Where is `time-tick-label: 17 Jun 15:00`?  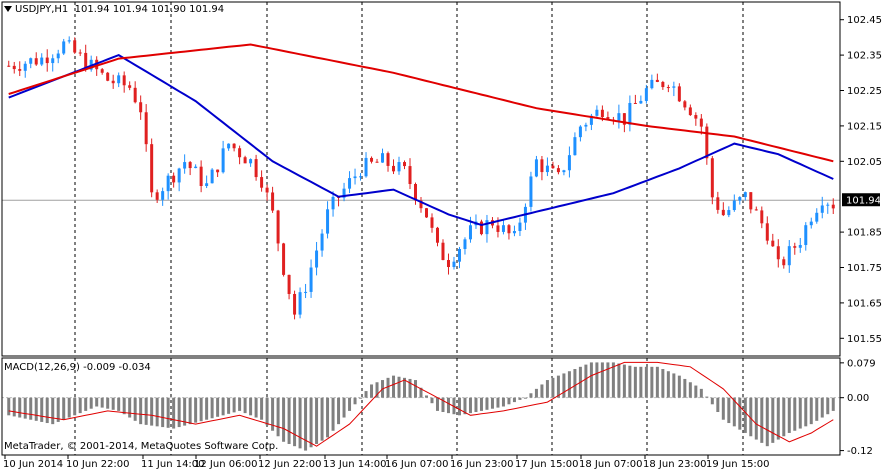 time-tick-label: 17 Jun 15:00 is located at coordinates (547, 464).